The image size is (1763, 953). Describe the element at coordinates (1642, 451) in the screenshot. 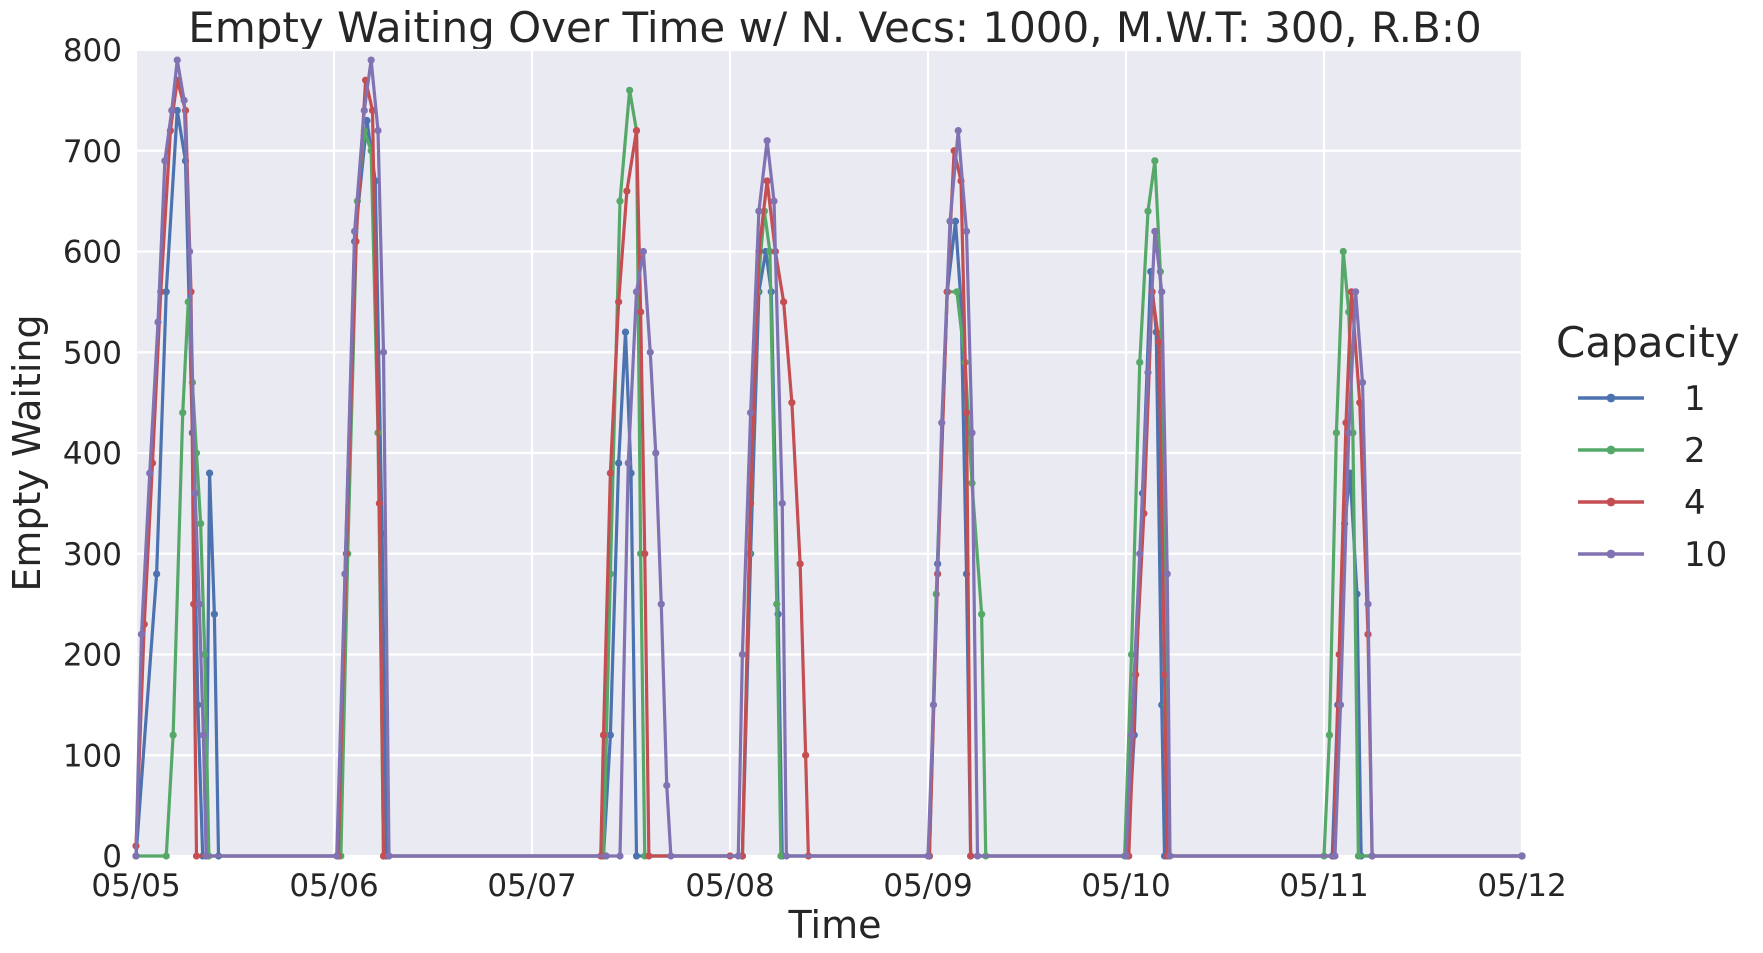

I see `legend-item-2: 2` at that location.